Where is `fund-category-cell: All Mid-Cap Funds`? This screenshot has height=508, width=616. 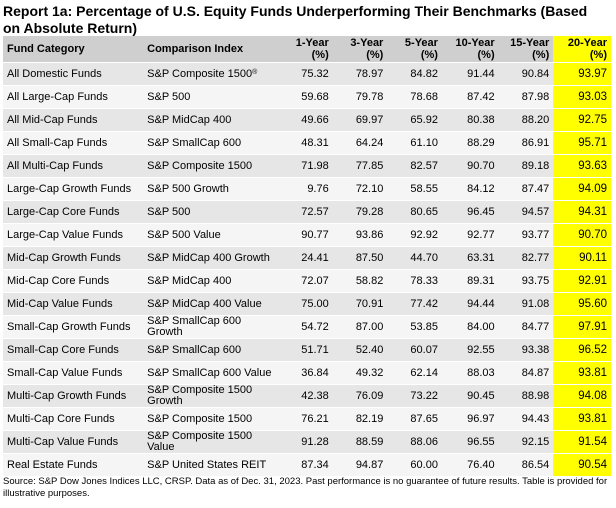
fund-category-cell: All Mid-Cap Funds is located at coordinates (73, 120).